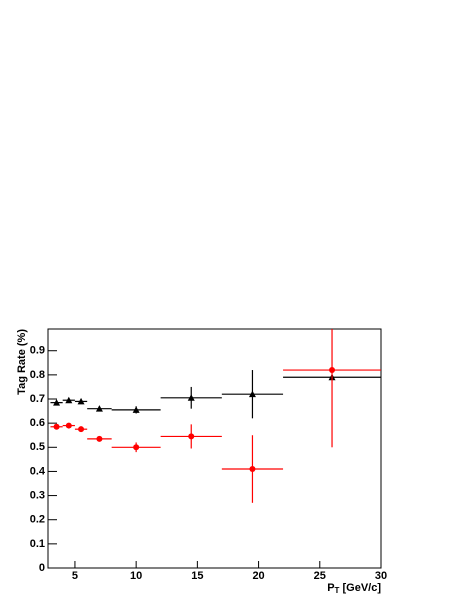  I want to click on x-tick-label: 10, so click(136, 576).